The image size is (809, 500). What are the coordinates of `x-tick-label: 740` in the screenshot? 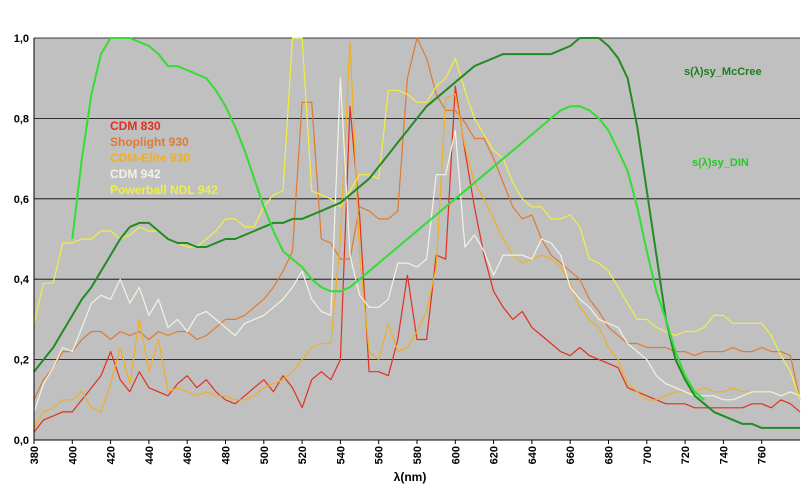 It's located at (724, 455).